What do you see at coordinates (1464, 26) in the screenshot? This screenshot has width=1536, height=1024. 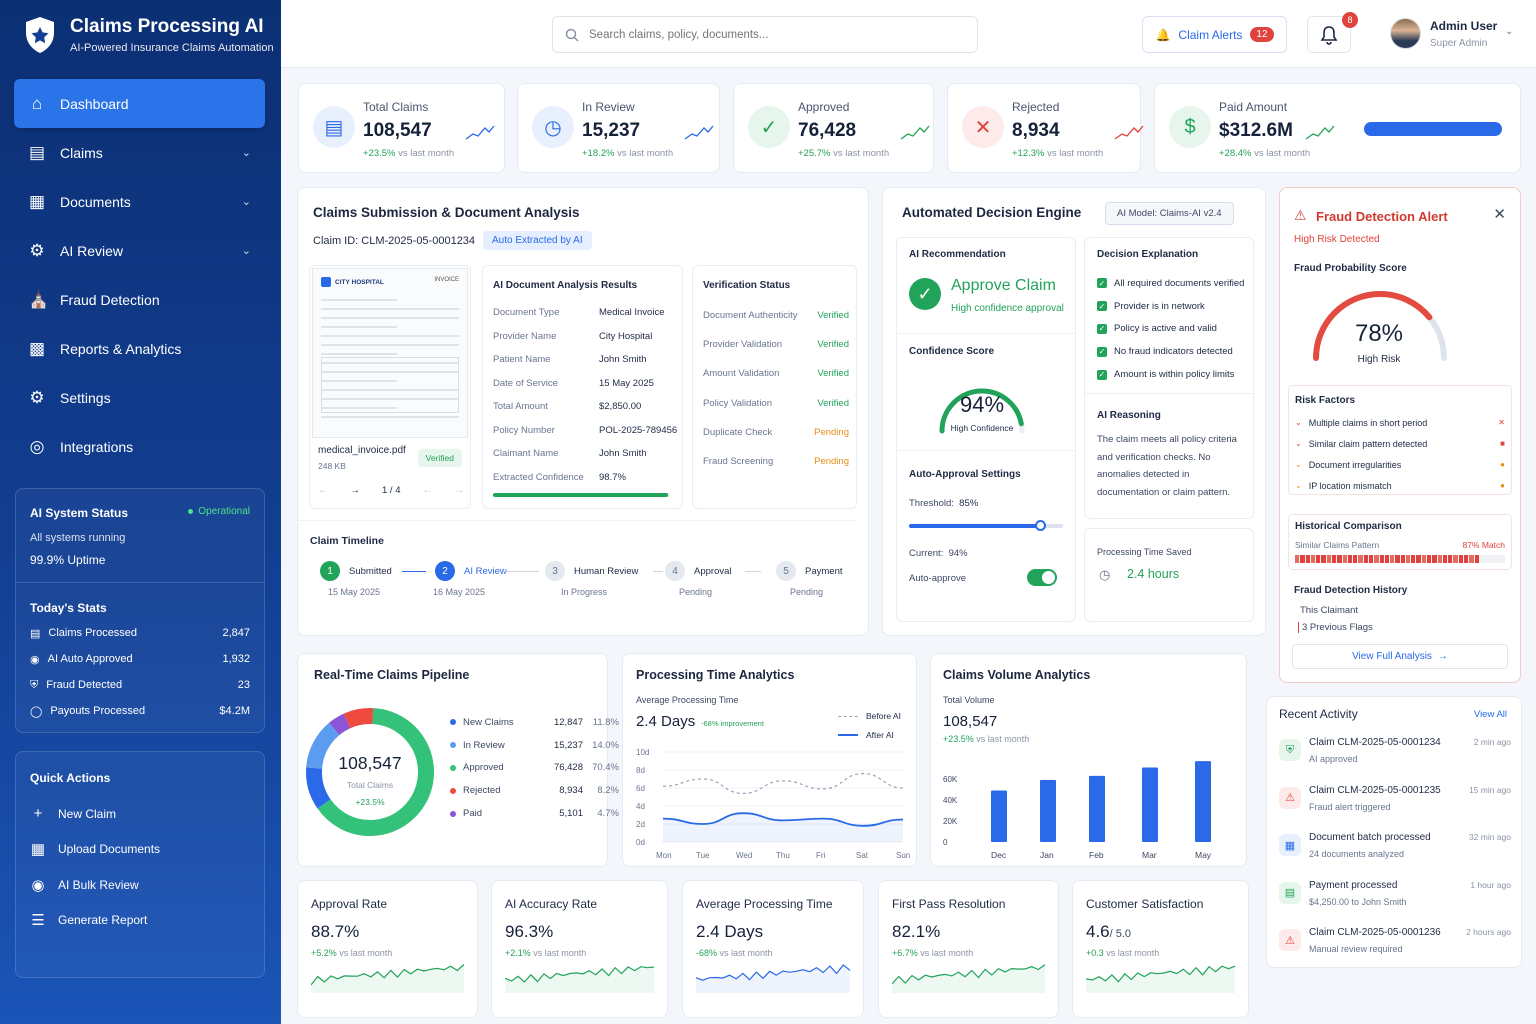 I see `user-name: Admin User` at bounding box center [1464, 26].